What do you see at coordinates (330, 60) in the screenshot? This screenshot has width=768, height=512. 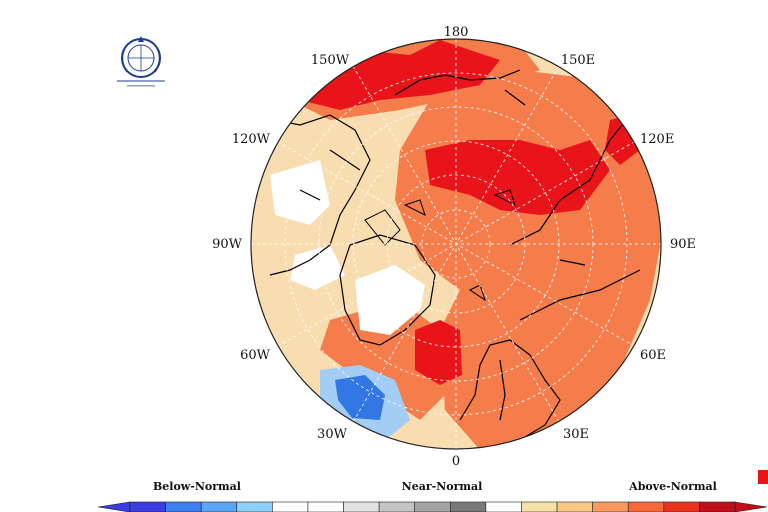 I see `lon-label-150w: 150W` at bounding box center [330, 60].